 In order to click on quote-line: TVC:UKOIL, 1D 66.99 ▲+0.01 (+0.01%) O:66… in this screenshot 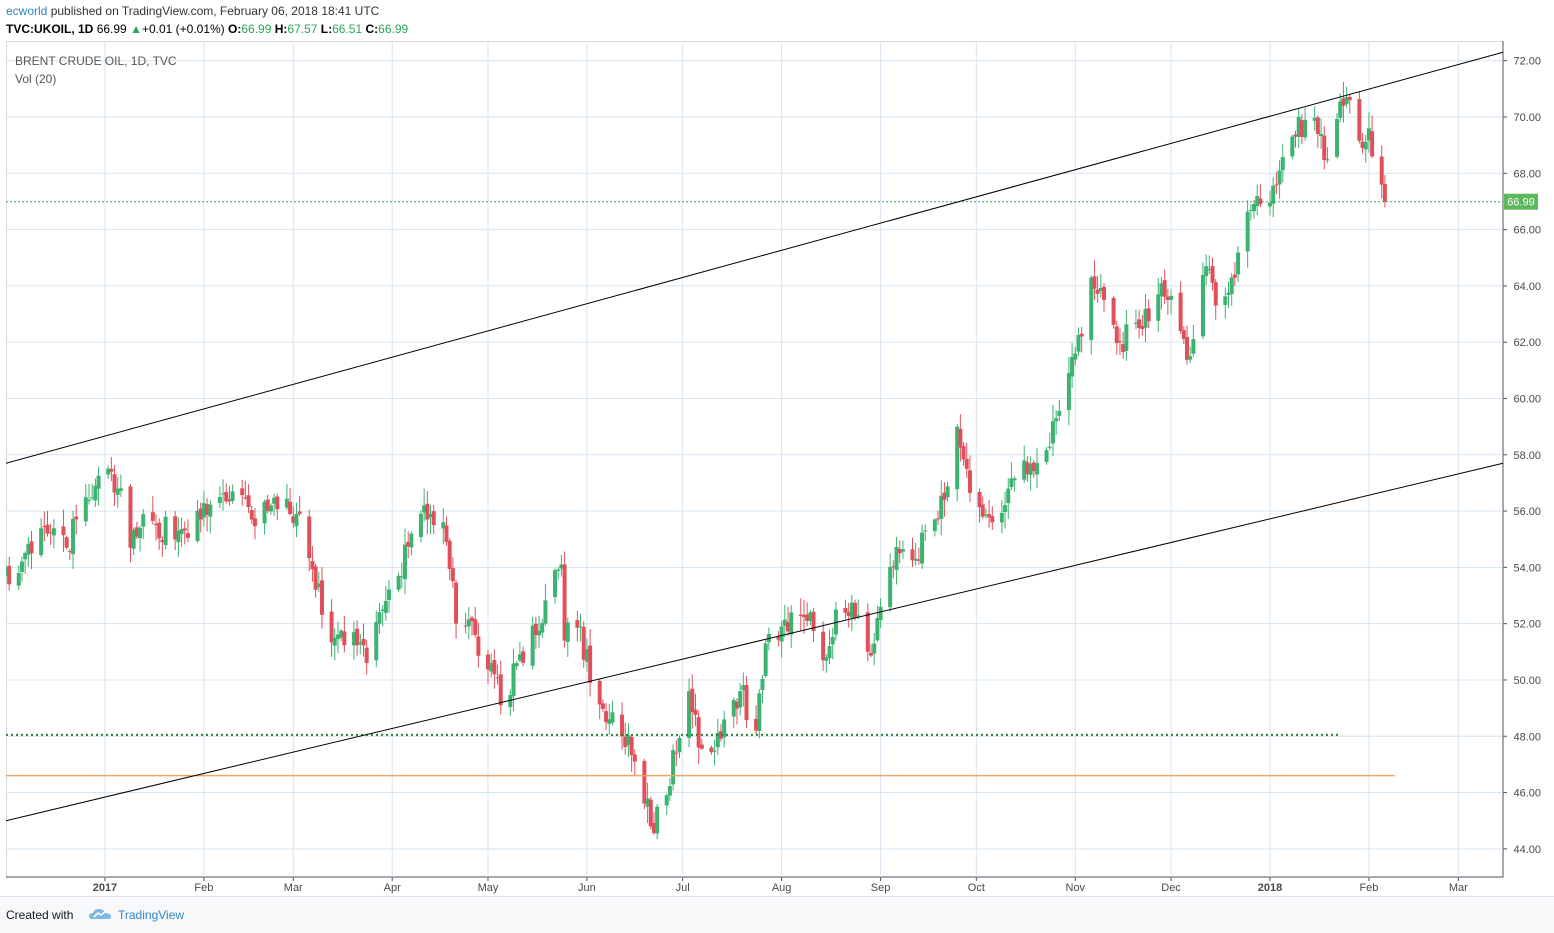, I will do `click(207, 29)`.